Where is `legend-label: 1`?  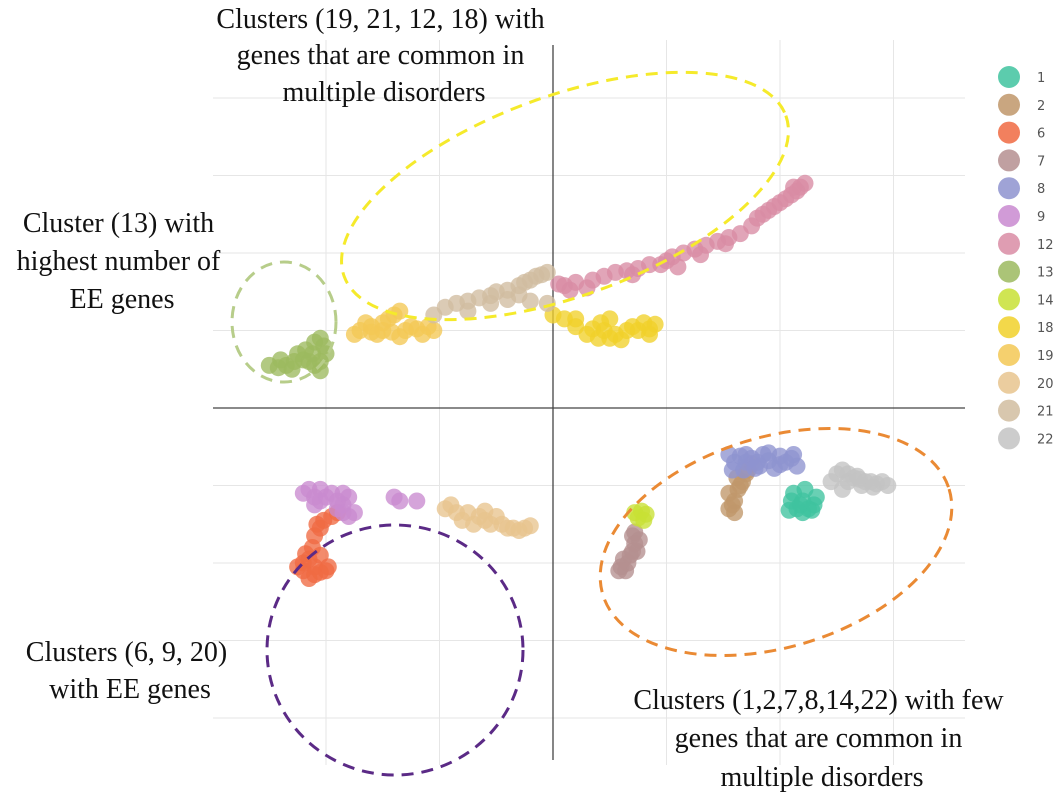
legend-label: 1 is located at coordinates (1041, 78).